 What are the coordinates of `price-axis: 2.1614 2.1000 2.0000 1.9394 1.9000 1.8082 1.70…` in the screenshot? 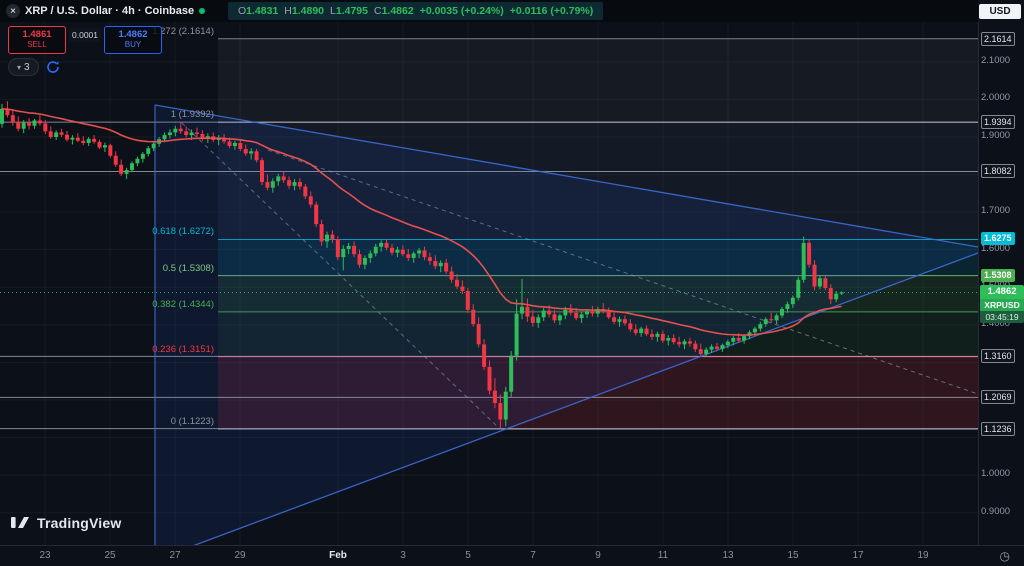 It's located at (1001, 283).